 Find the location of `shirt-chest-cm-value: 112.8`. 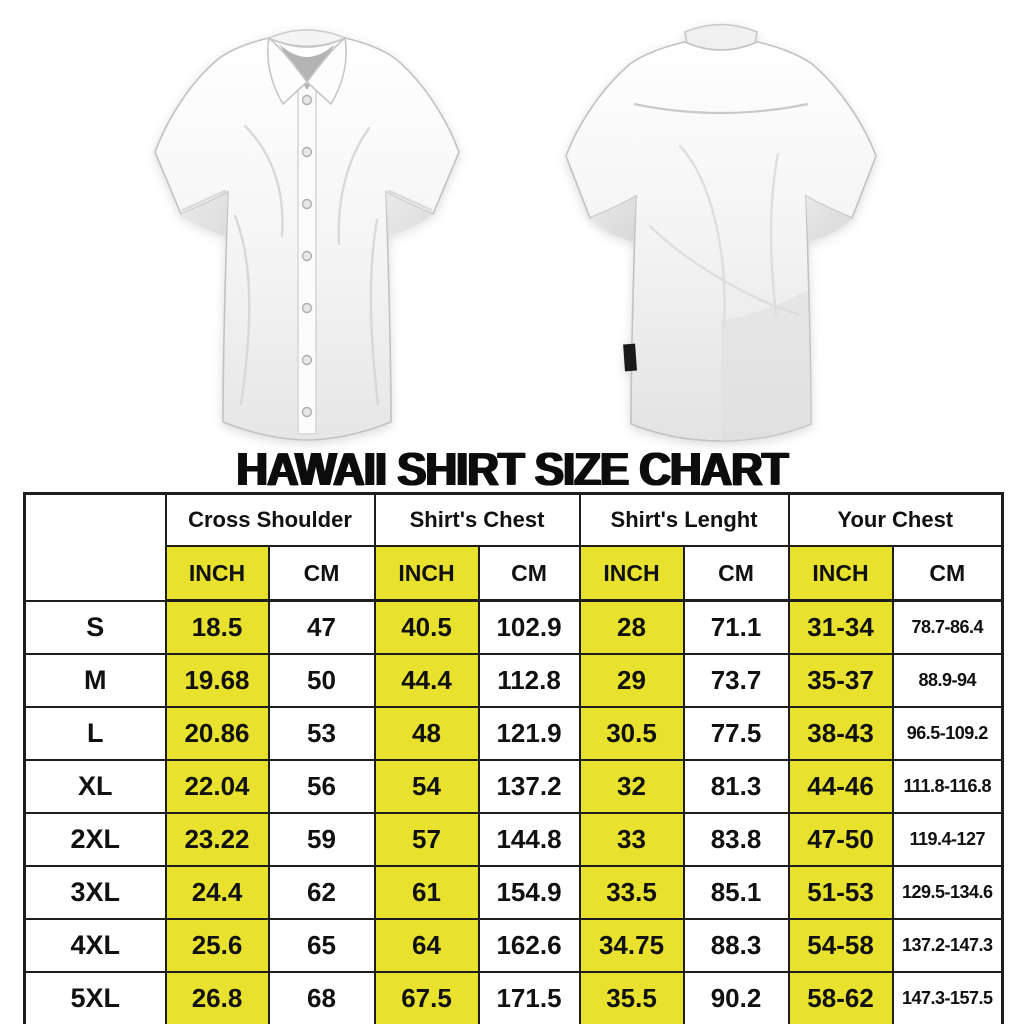

shirt-chest-cm-value: 112.8 is located at coordinates (529, 680).